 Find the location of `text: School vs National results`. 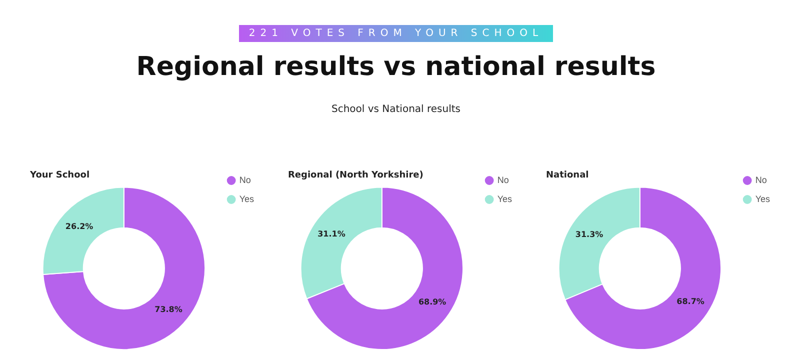

text: School vs National results is located at coordinates (396, 109).